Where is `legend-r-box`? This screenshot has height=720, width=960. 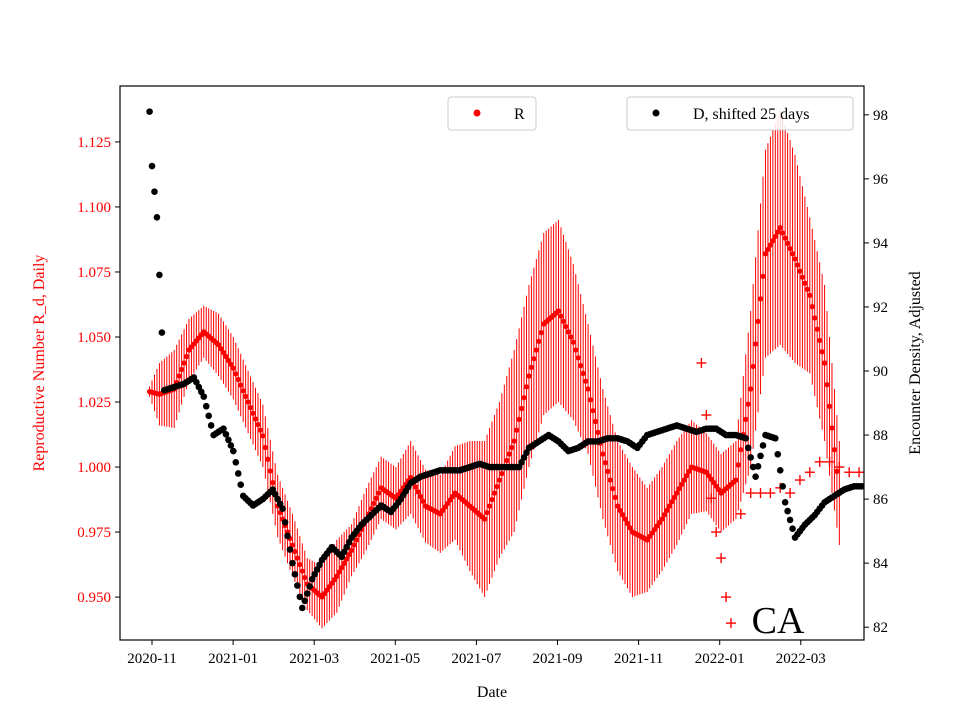
legend-r-box is located at coordinates (492, 113).